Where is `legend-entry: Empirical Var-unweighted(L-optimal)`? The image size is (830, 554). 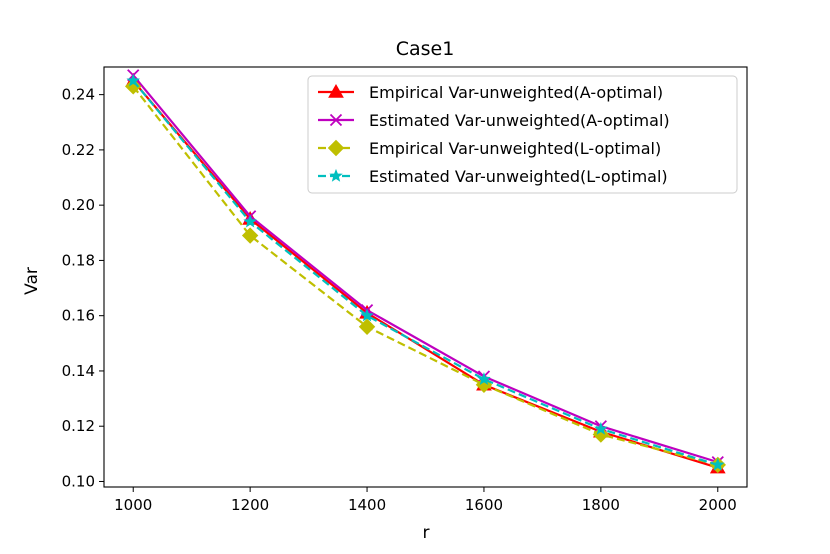
legend-entry: Empirical Var-unweighted(L-optimal) is located at coordinates (489, 148).